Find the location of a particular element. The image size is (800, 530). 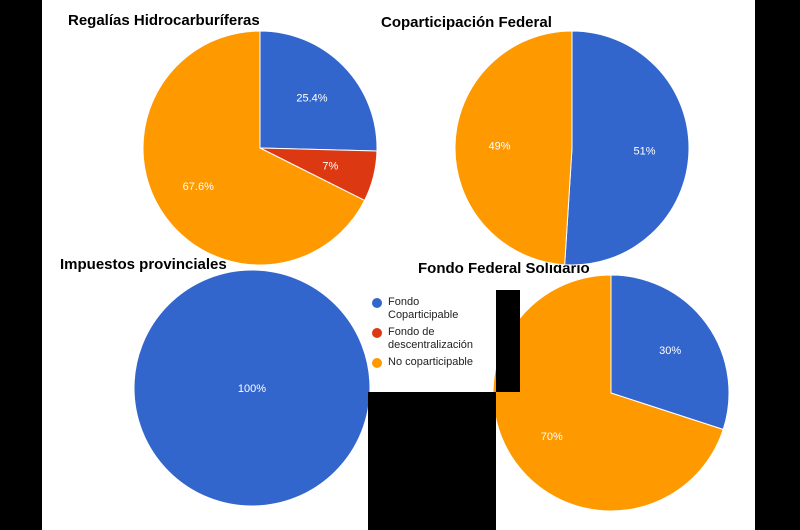

pie-slice-label: 100% is located at coordinates (252, 389).